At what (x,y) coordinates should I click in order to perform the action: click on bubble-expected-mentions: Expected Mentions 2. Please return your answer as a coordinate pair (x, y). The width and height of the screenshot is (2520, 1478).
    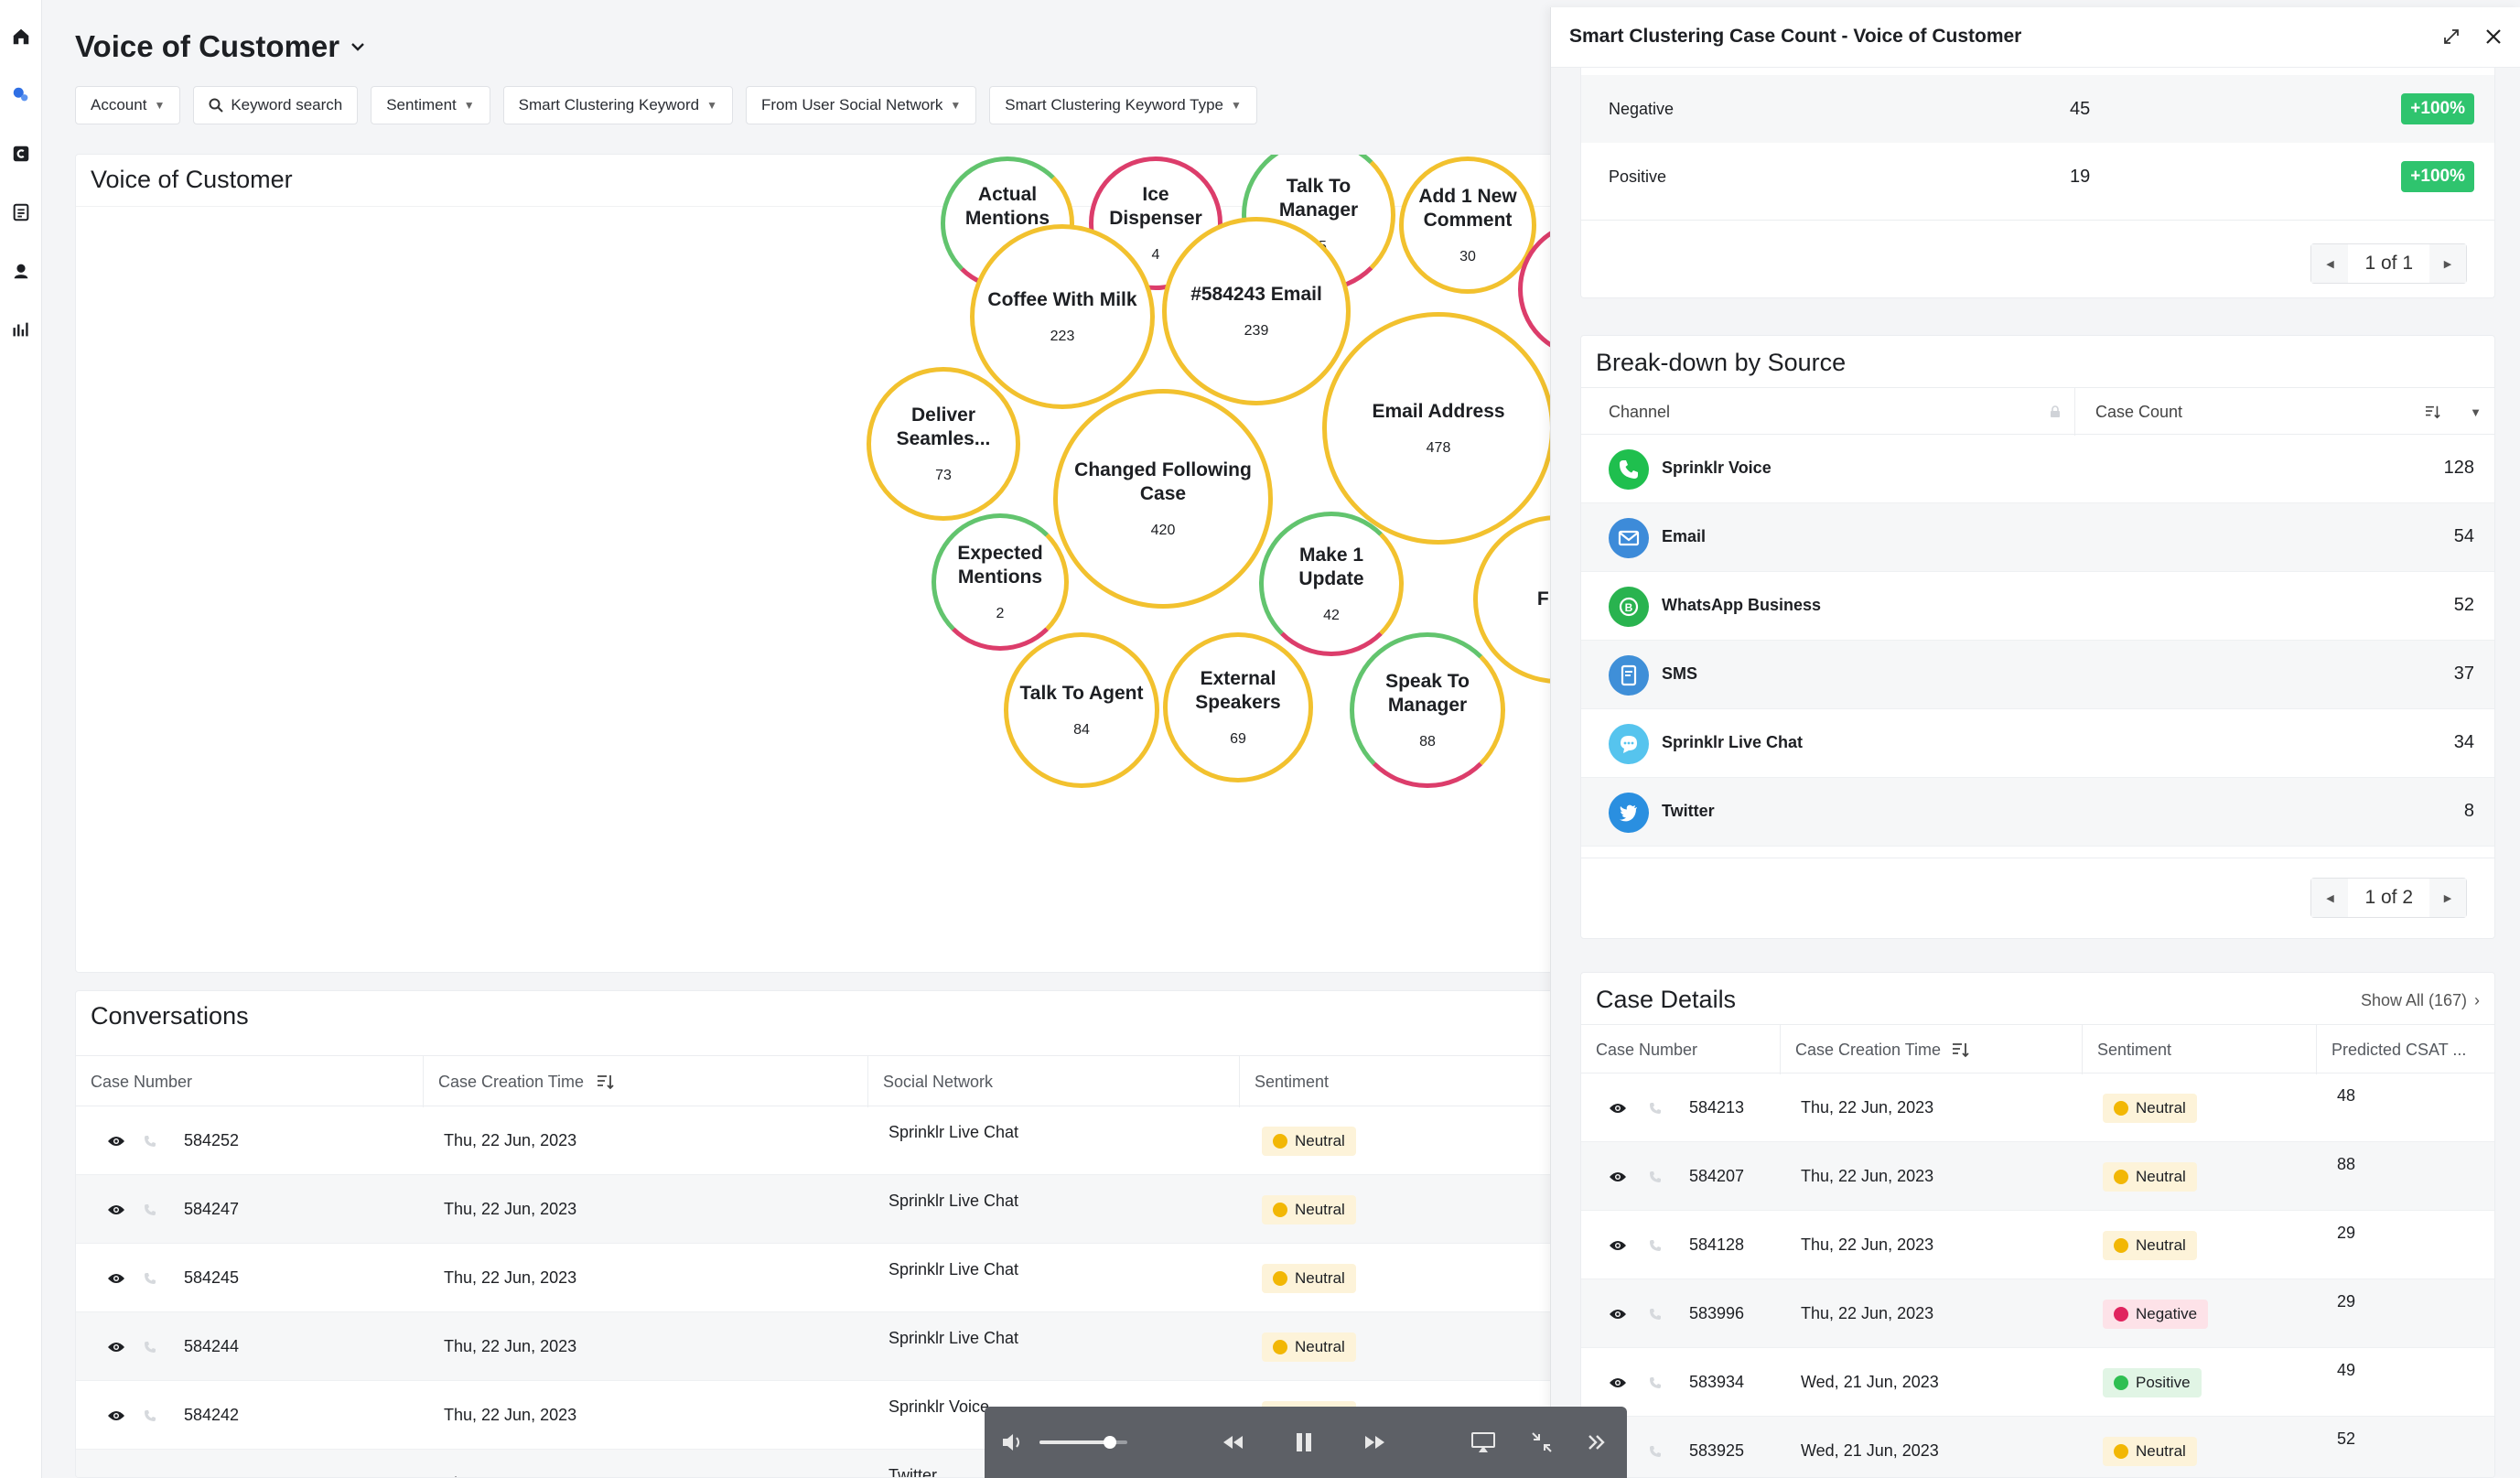
    Looking at the image, I should click on (1000, 582).